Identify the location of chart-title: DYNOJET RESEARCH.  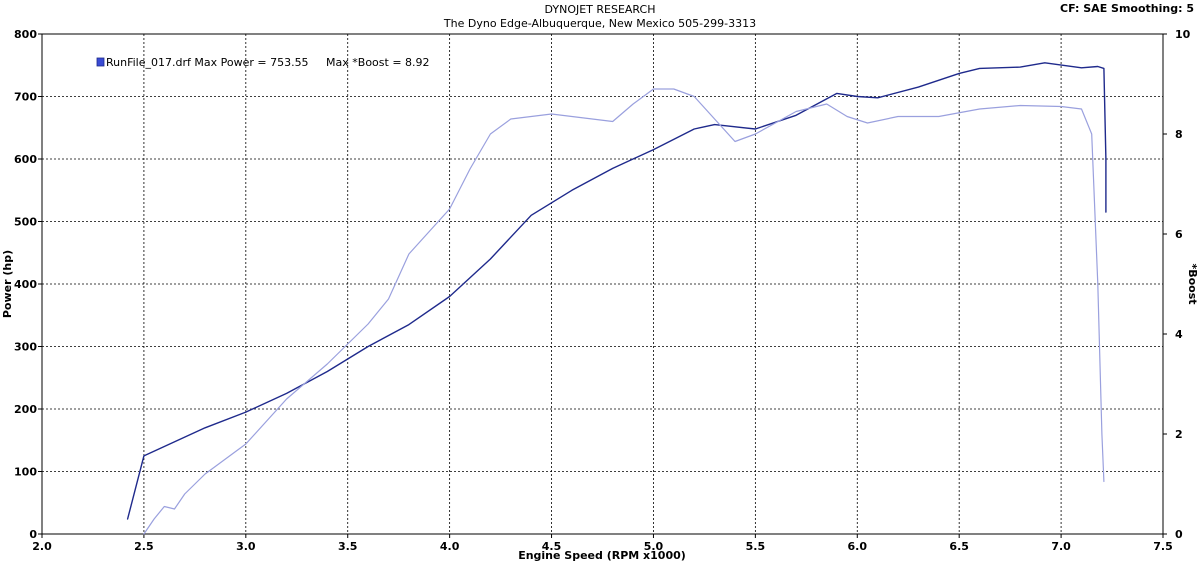
(600, 9).